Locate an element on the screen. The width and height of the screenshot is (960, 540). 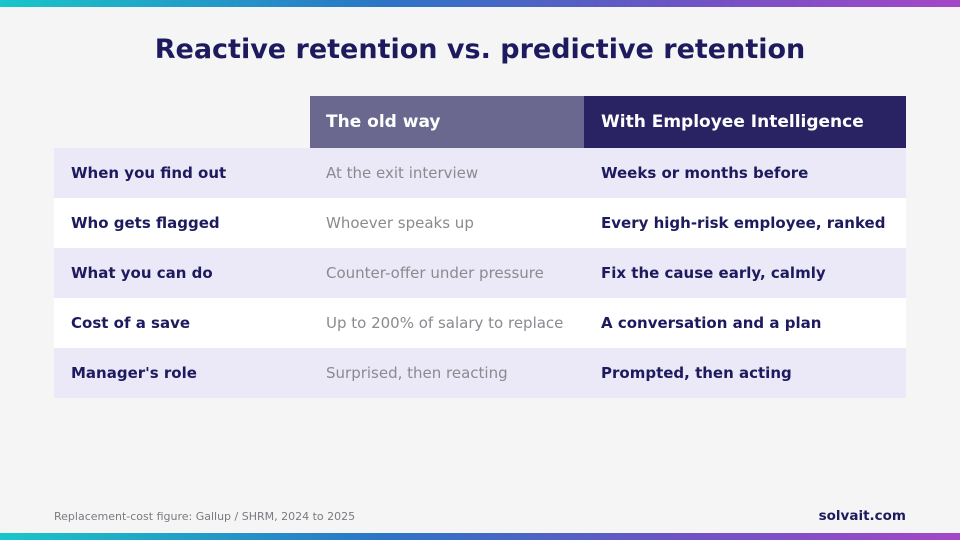
row-label: Cost of a save is located at coordinates (131, 323).